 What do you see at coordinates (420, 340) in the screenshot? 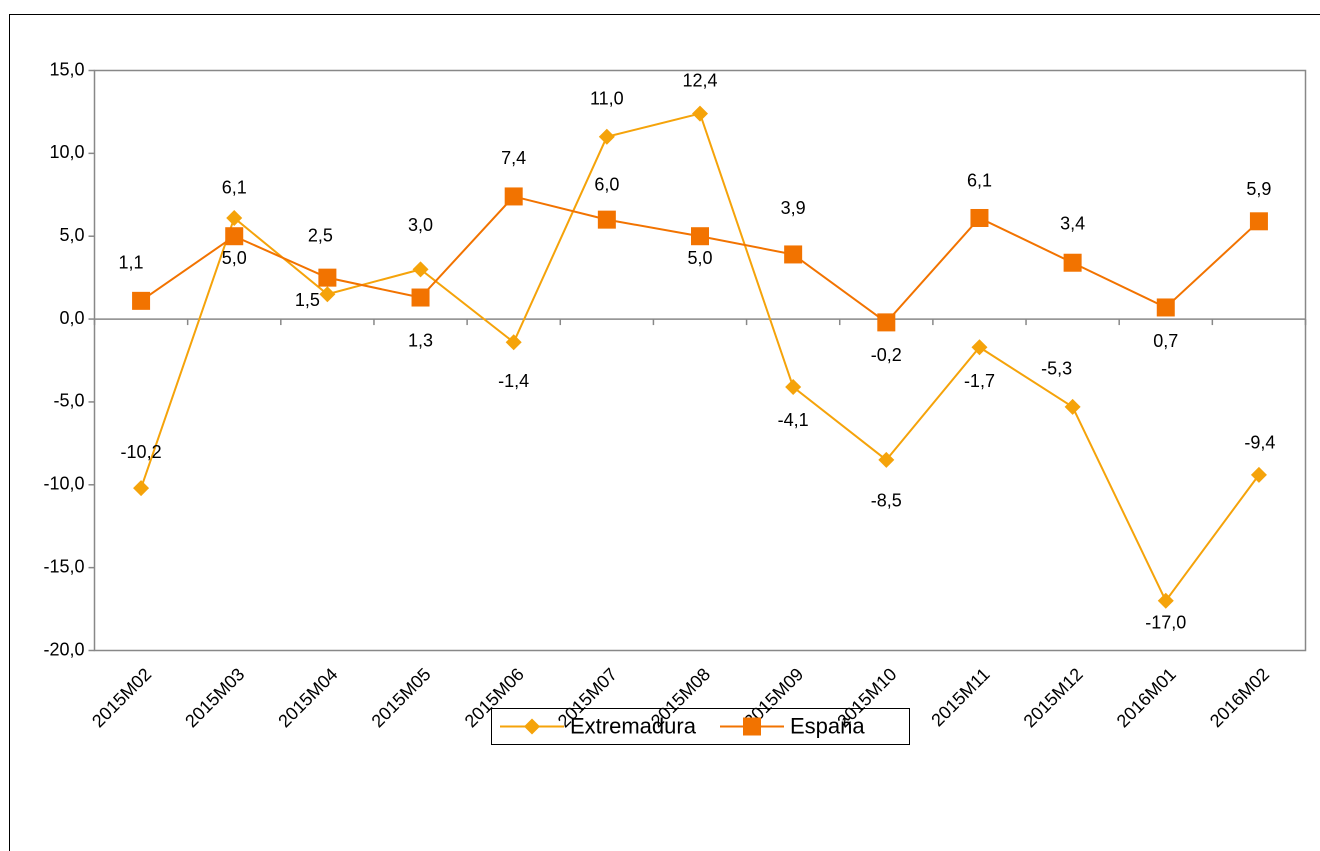
I see `data-label: 1,3` at bounding box center [420, 340].